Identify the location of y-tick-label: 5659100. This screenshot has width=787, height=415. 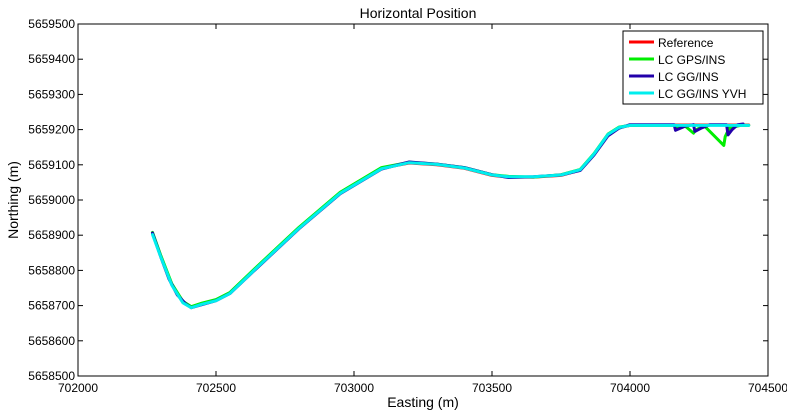
(51, 165).